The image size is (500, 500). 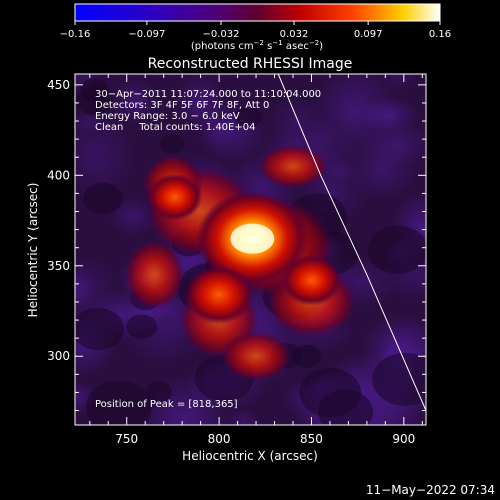 What do you see at coordinates (430, 490) in the screenshot?
I see `footer-timestamp: 11−May−2022 07:34` at bounding box center [430, 490].